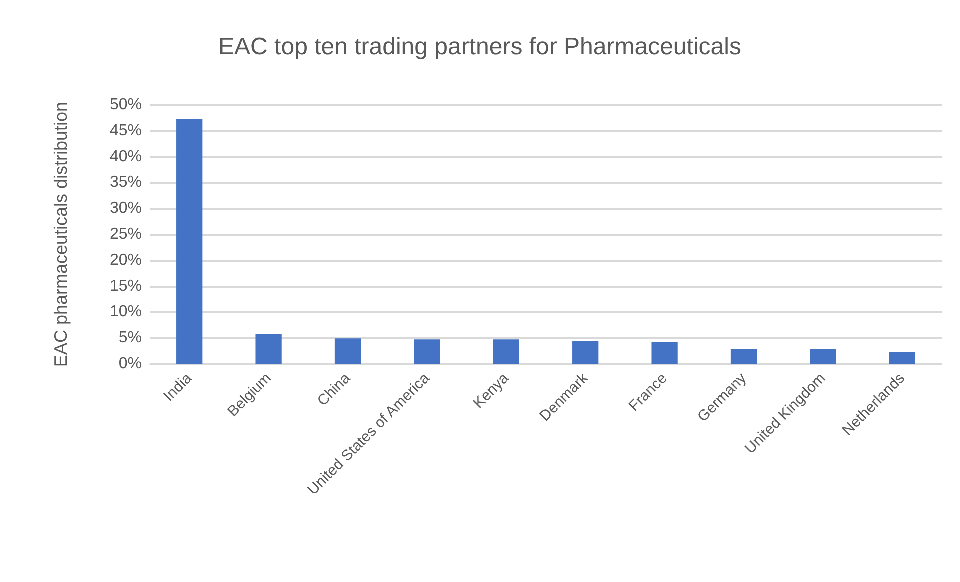 This screenshot has height=582, width=960. I want to click on y-tick-label: 45%, so click(126, 131).